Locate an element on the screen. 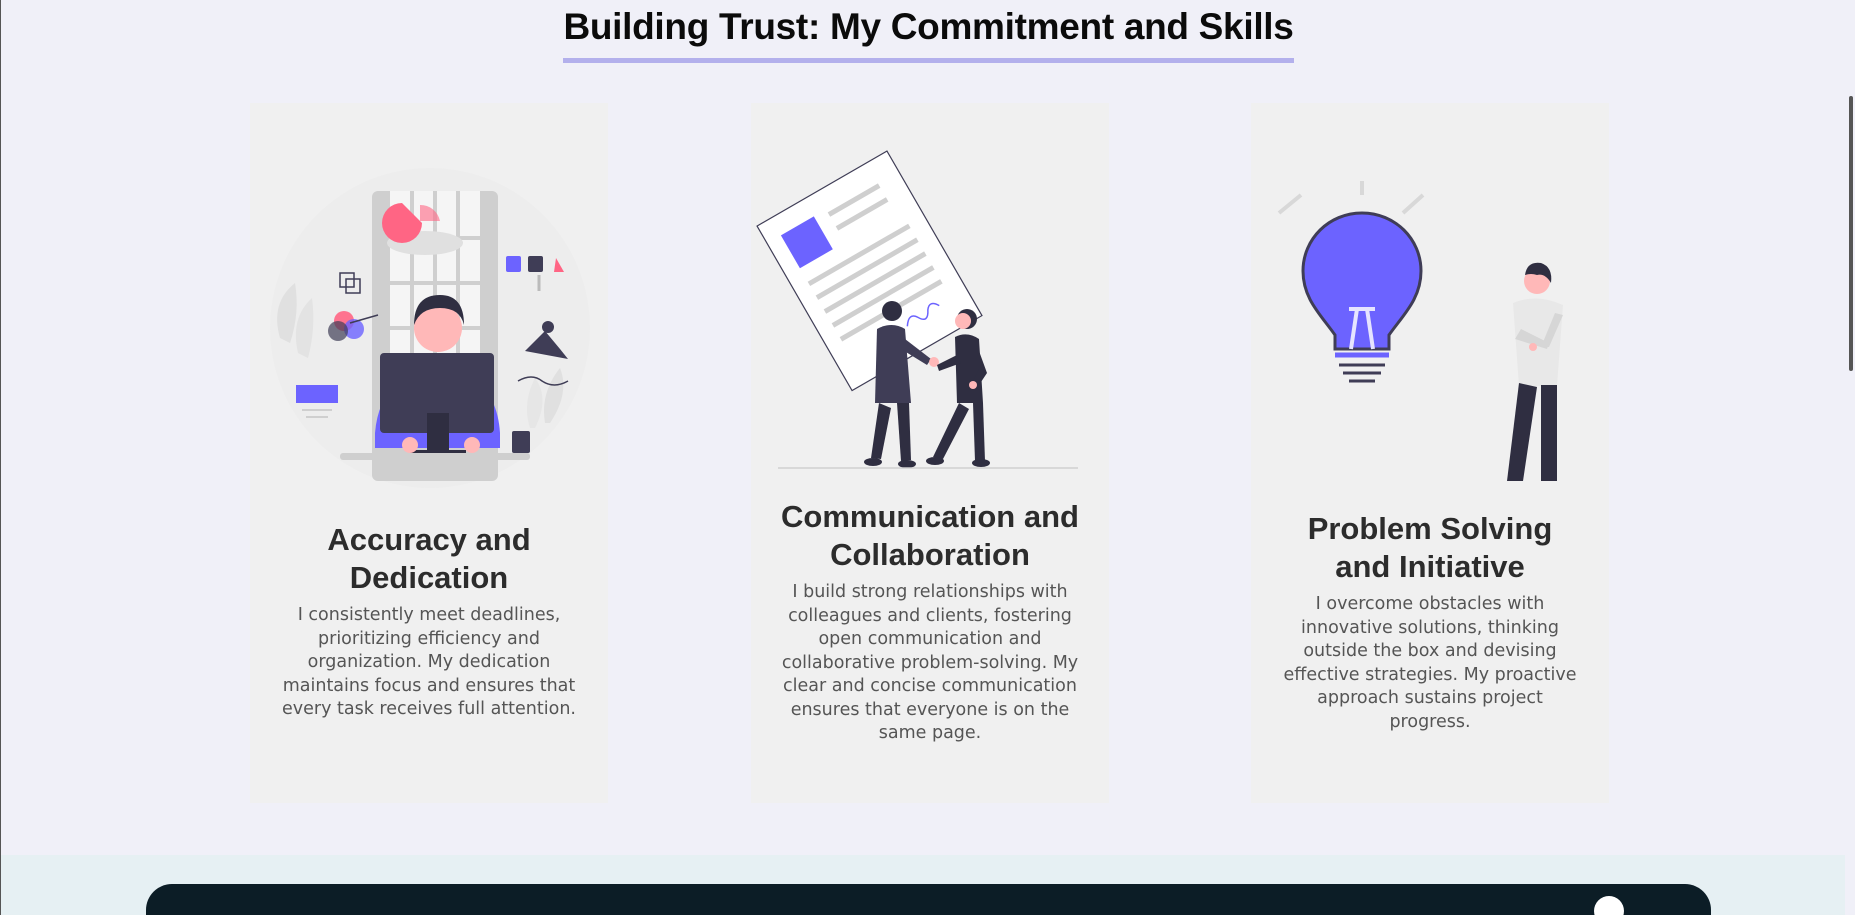 The image size is (1855, 915). card-title-line1: Problem Solving is located at coordinates (1430, 528).